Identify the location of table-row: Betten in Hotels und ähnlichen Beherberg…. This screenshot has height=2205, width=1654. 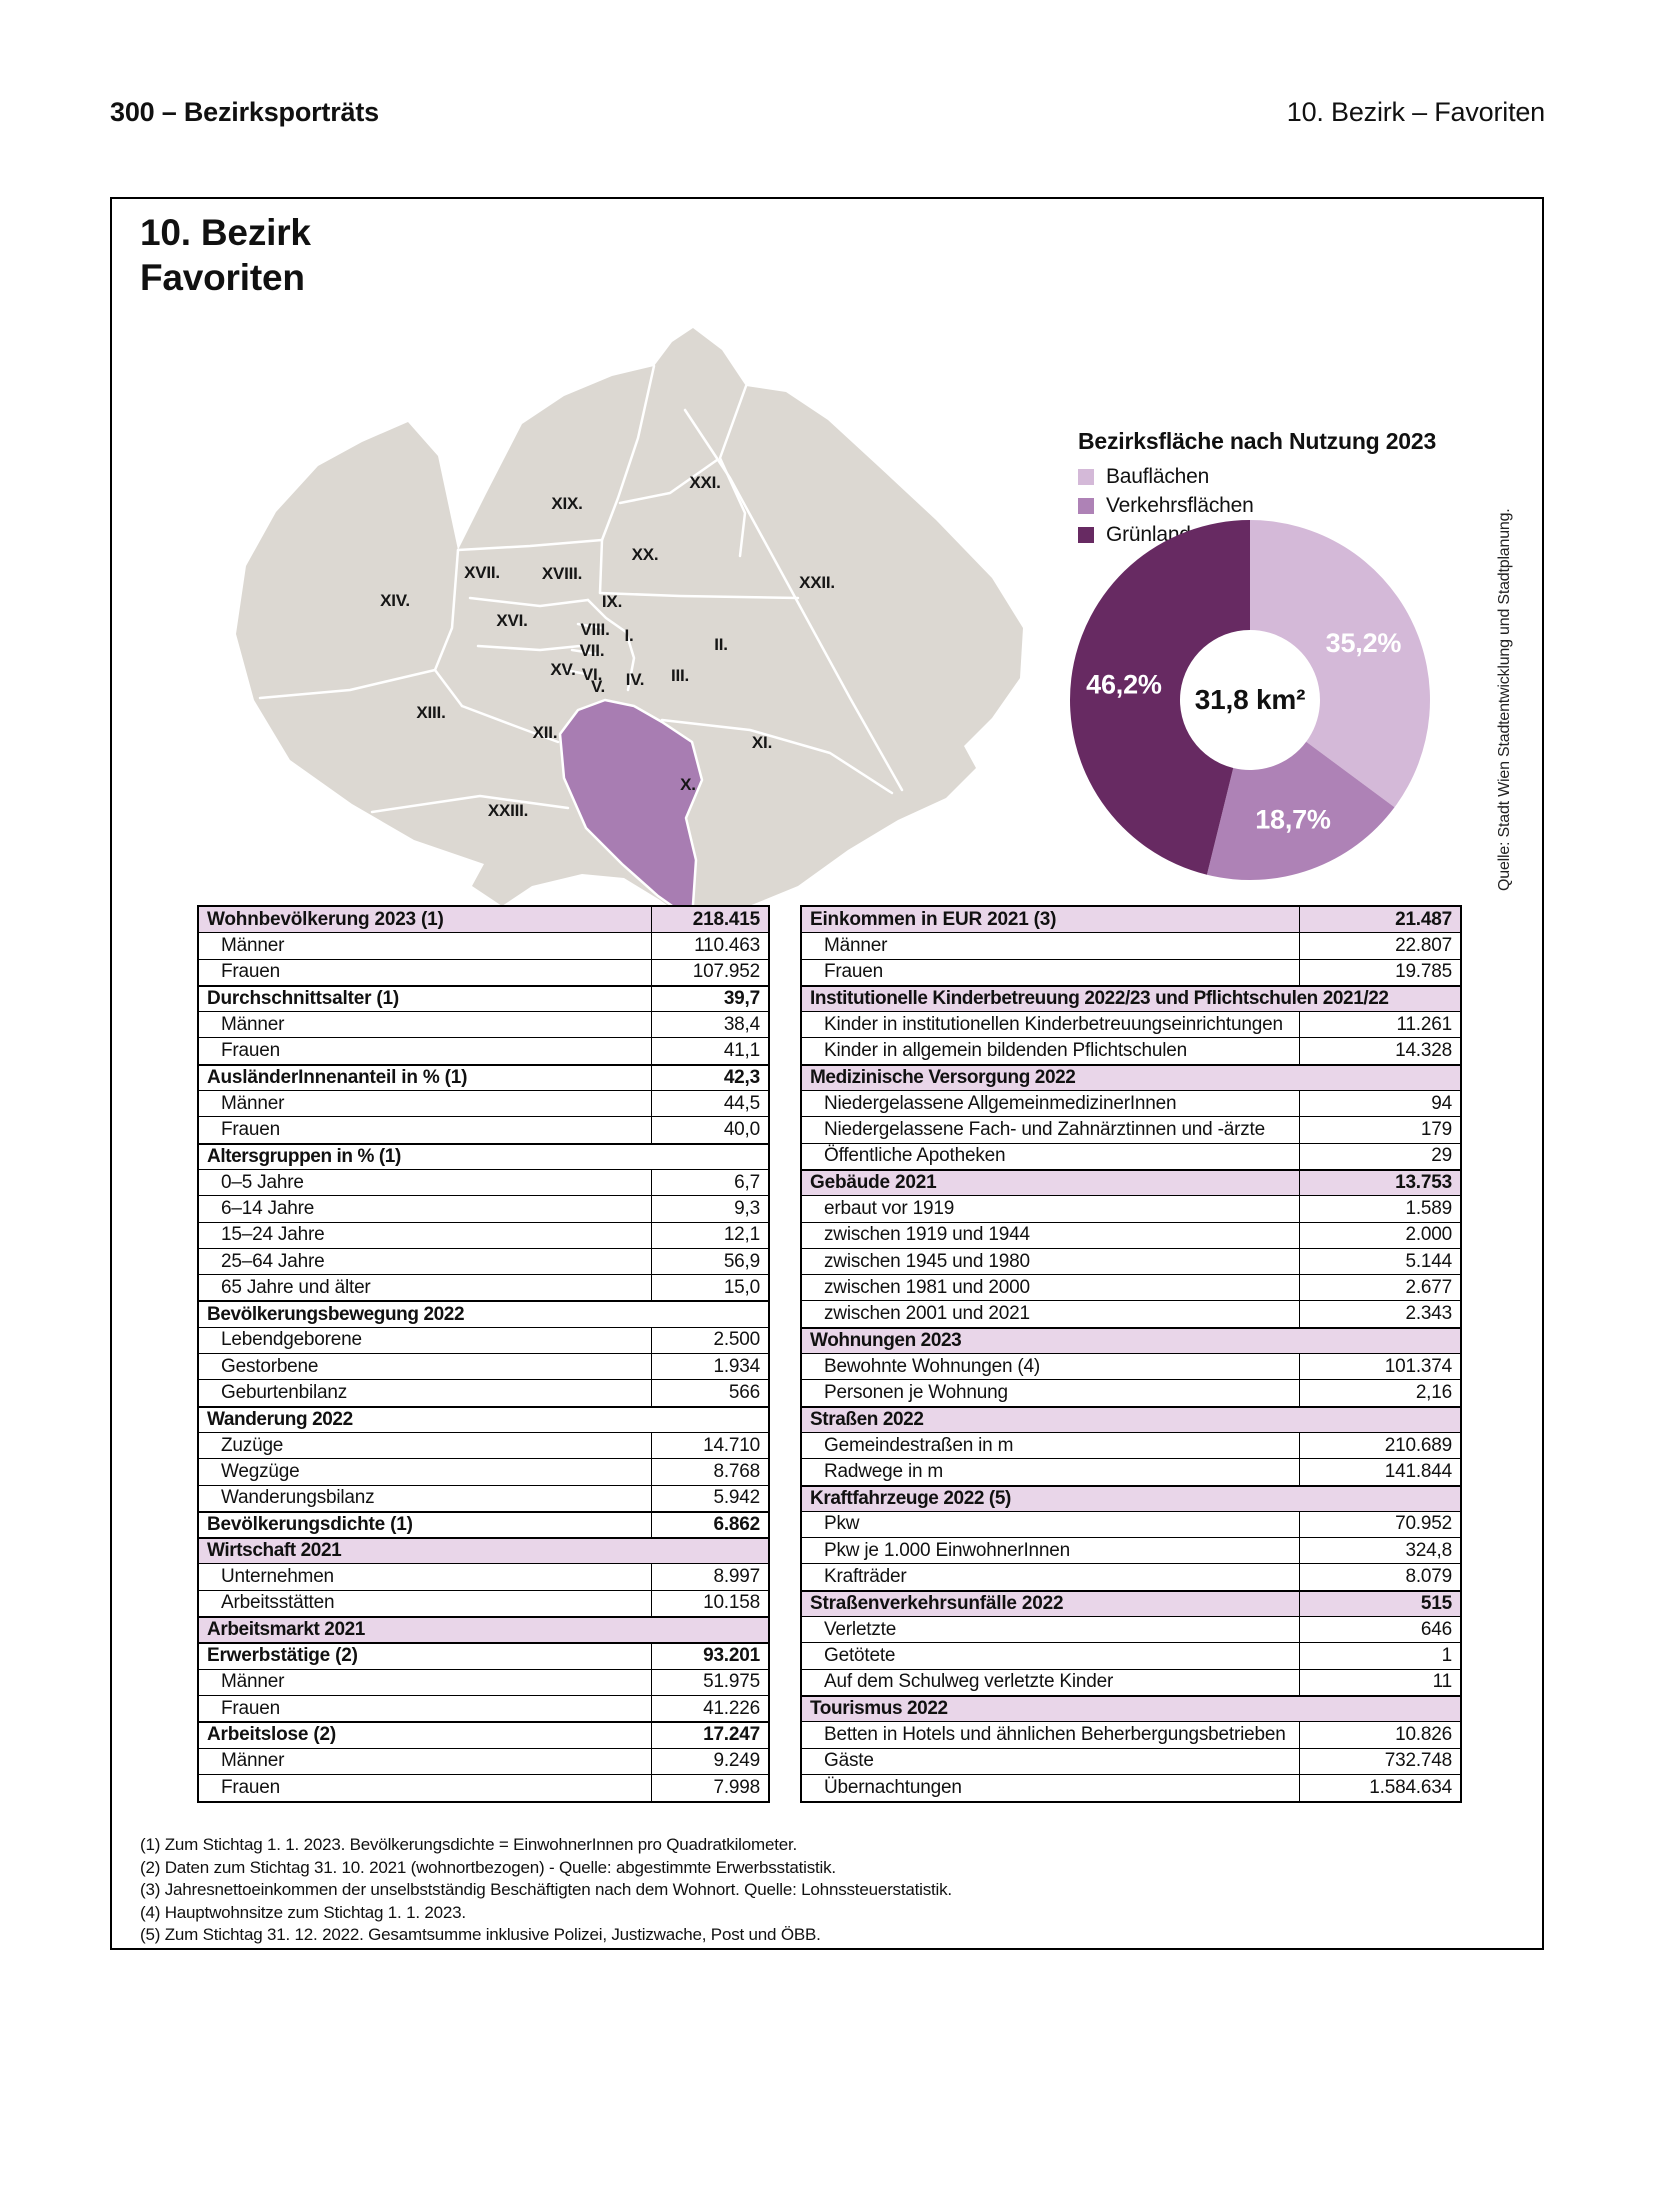
(1131, 1735).